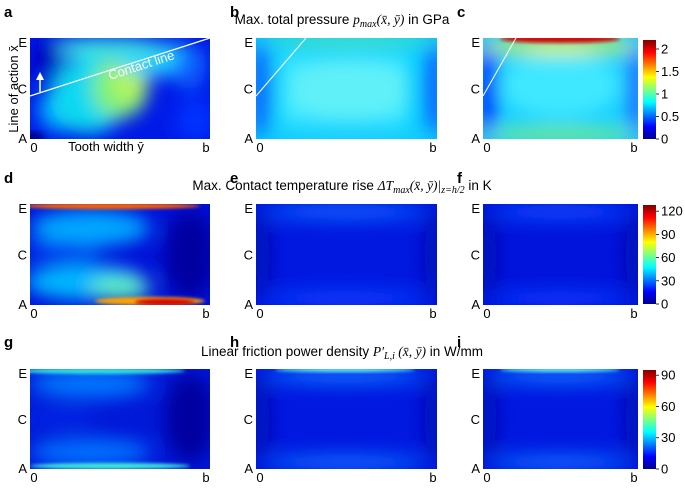 This screenshot has width=685, height=488. What do you see at coordinates (475, 304) in the screenshot?
I see `y-tick-A-5: A` at bounding box center [475, 304].